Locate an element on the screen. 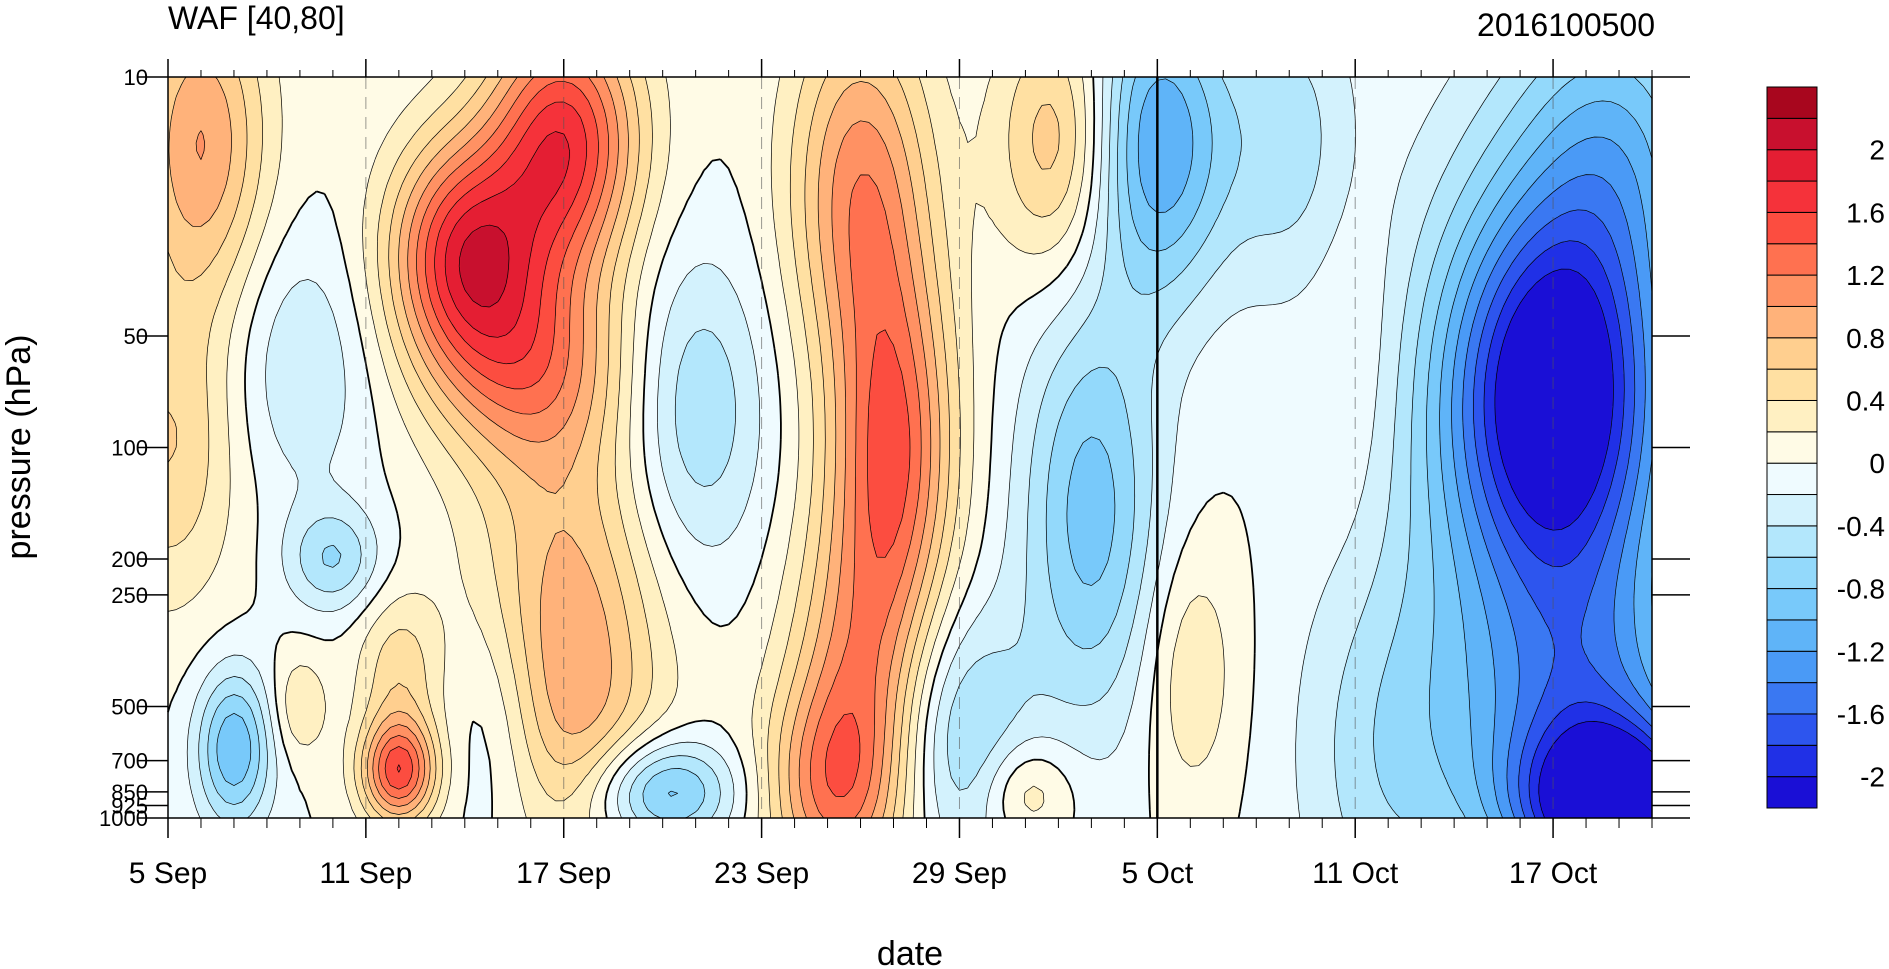  x-tick-label: 11 Sep is located at coordinates (365, 873).